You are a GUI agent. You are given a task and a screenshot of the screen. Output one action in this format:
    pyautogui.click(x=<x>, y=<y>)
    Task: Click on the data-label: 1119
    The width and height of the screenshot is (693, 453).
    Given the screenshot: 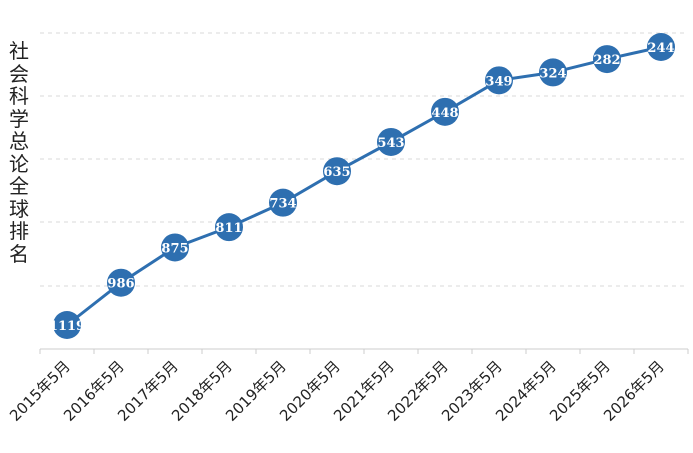 What is the action you would take?
    pyautogui.click(x=67, y=326)
    